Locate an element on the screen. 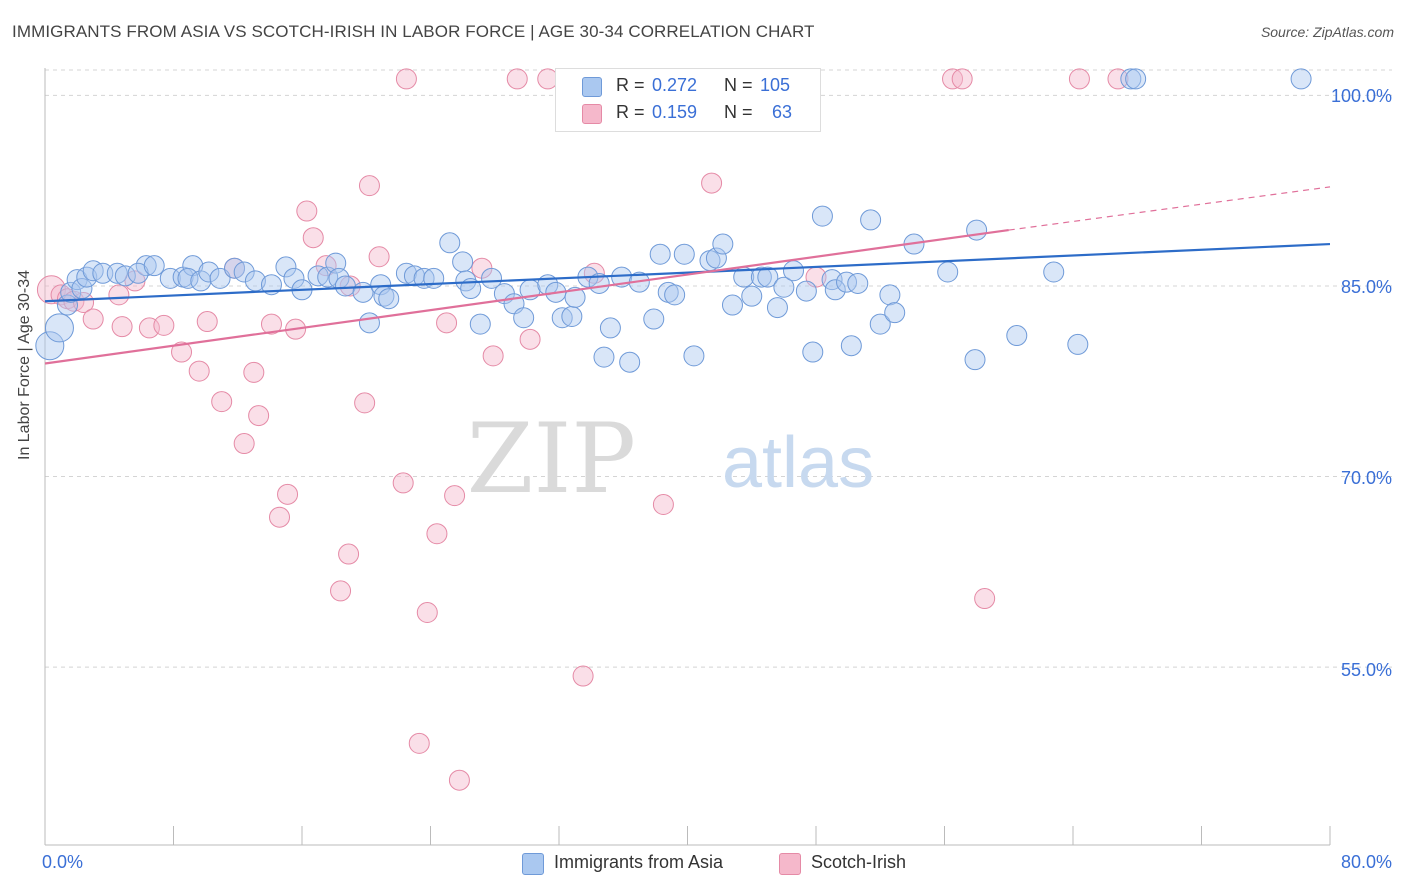 This screenshot has width=1406, height=892. legend-swatch-pink is located at coordinates (790, 864).